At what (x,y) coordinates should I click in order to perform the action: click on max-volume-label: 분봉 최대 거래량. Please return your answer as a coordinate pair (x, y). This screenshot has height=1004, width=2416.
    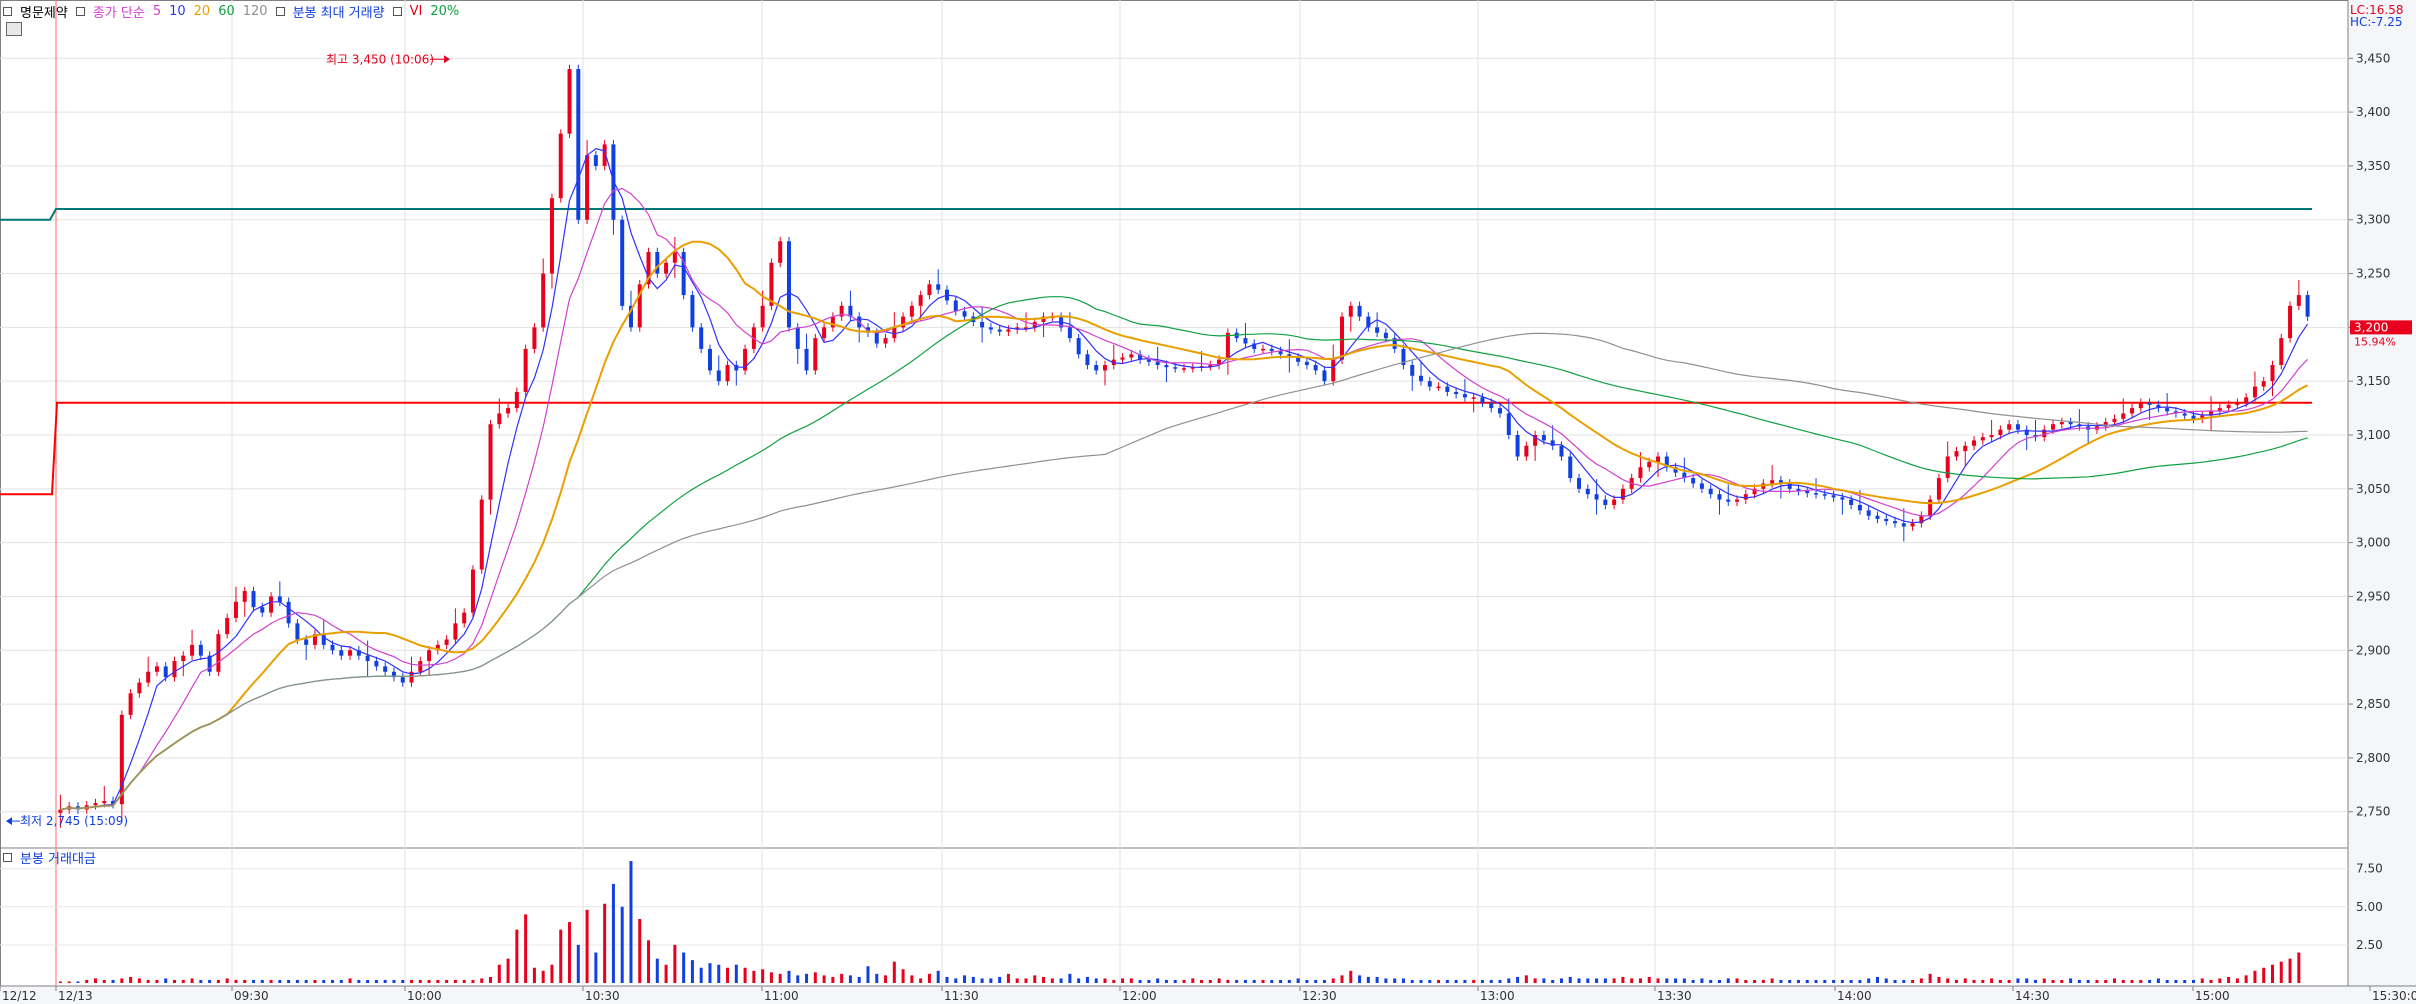
    Looking at the image, I should click on (338, 13).